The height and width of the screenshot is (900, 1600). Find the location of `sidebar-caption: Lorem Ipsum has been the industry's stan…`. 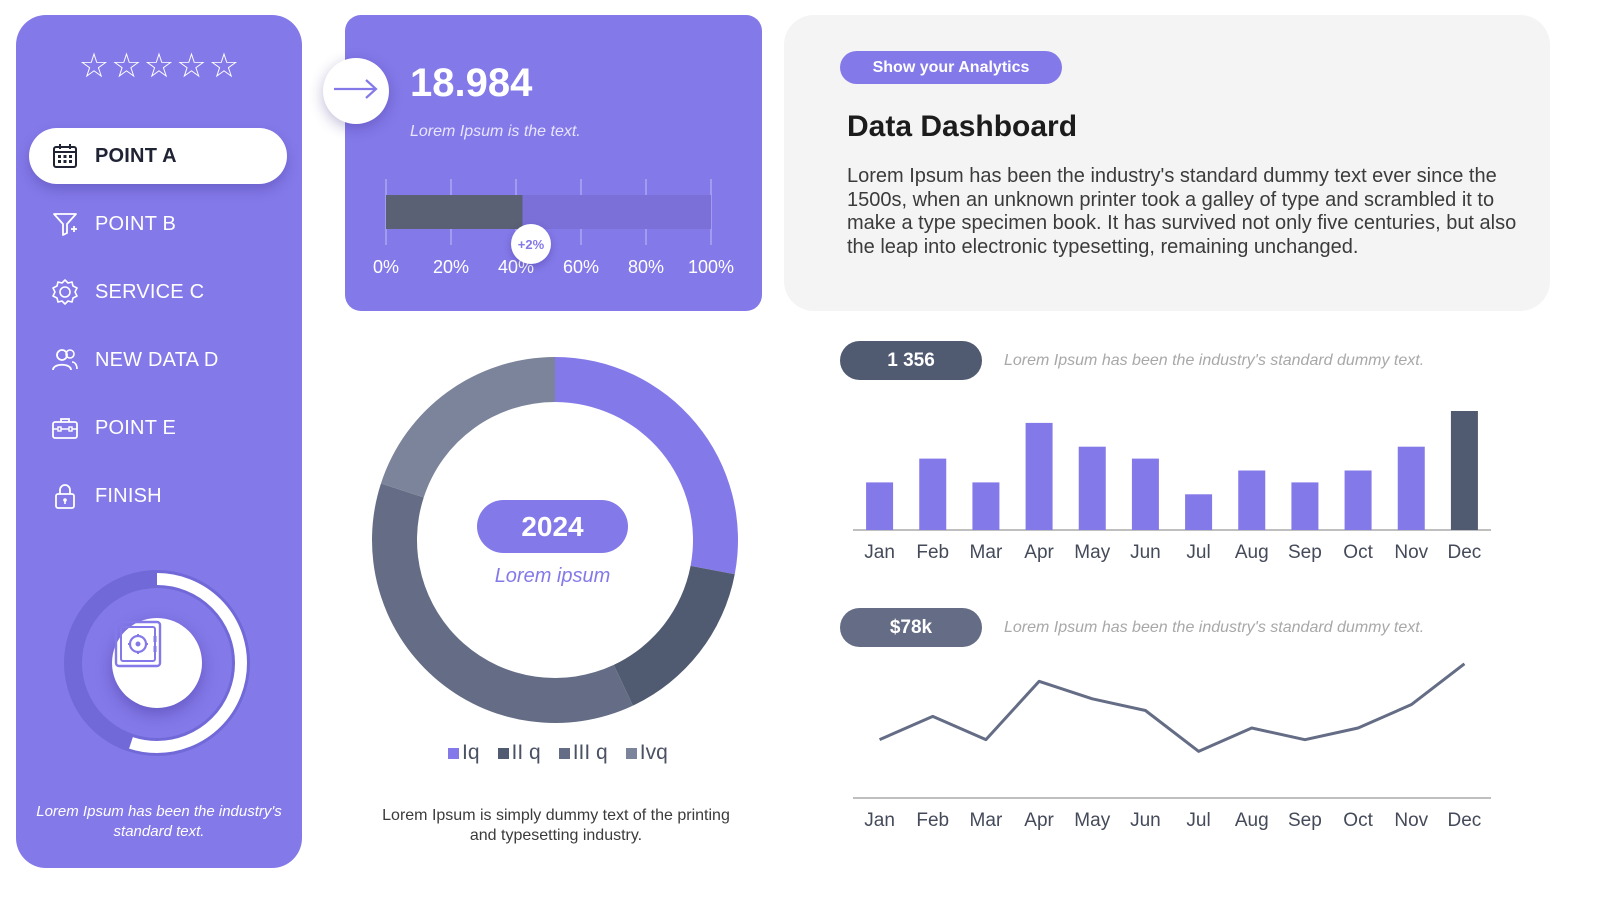

sidebar-caption: Lorem Ipsum has been the industry's stan… is located at coordinates (159, 821).